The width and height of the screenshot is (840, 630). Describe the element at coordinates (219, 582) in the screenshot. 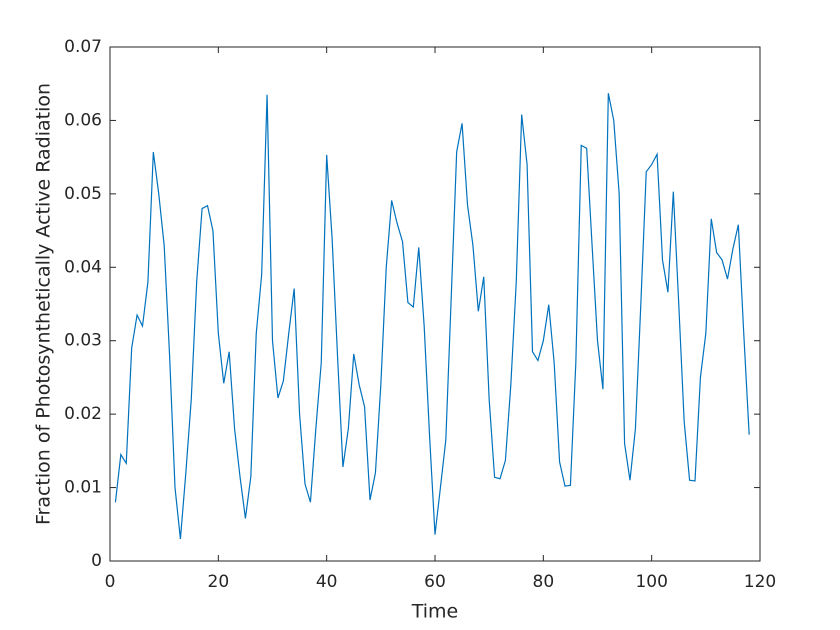

I see `x-tick-label: 20` at that location.